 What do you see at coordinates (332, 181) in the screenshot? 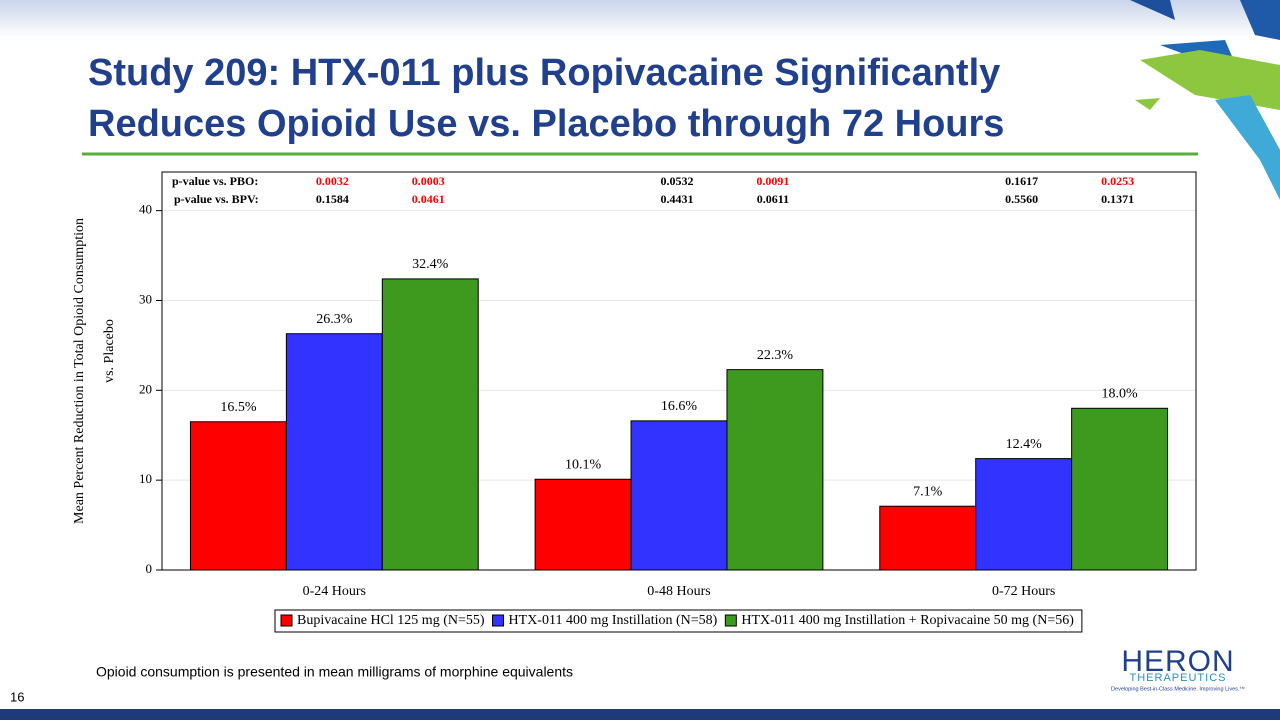
I see `p-value: 0.0032` at bounding box center [332, 181].